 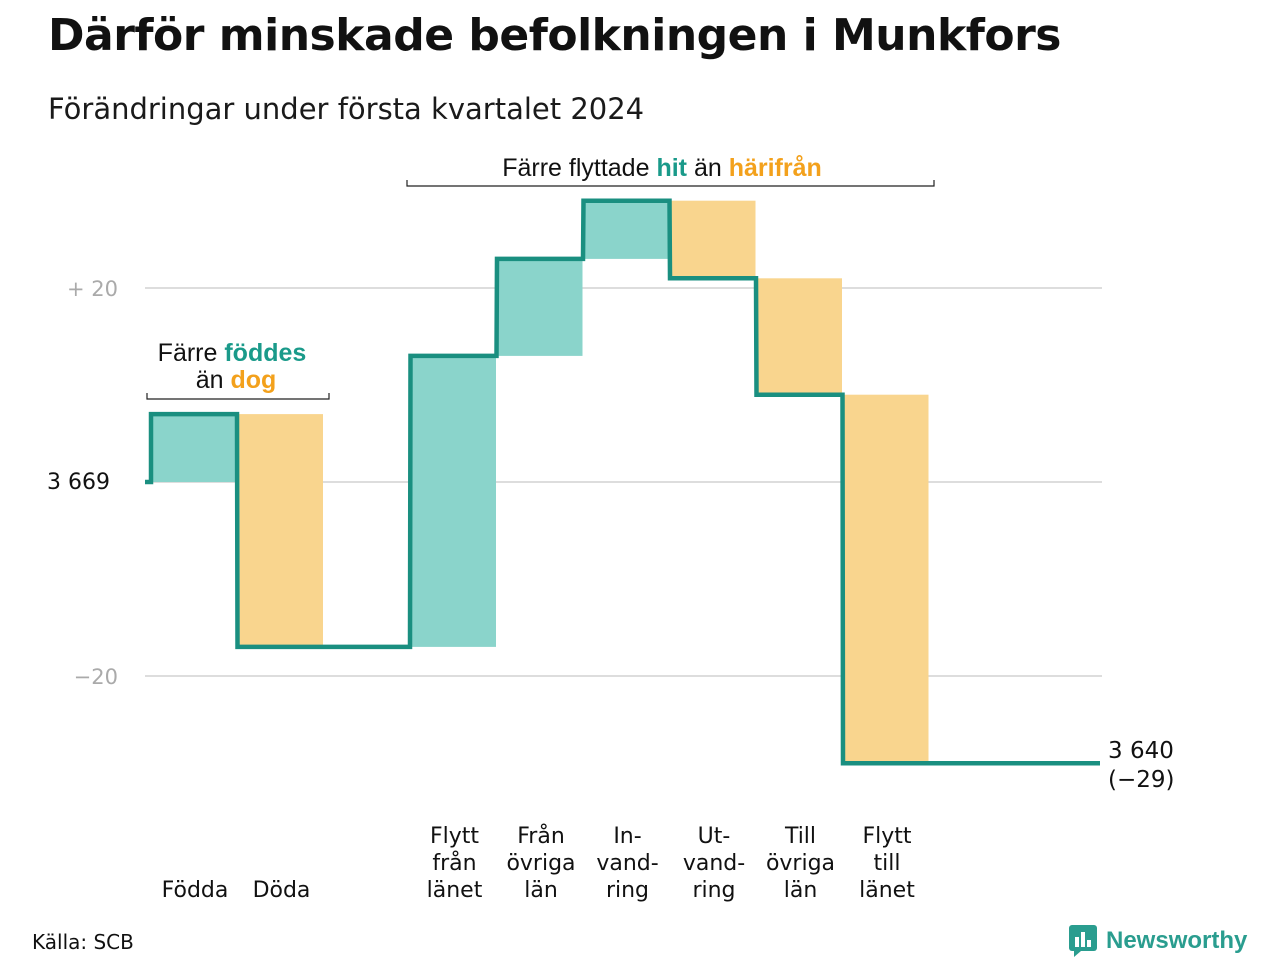 What do you see at coordinates (670, 183) in the screenshot?
I see `moves-bracket` at bounding box center [670, 183].